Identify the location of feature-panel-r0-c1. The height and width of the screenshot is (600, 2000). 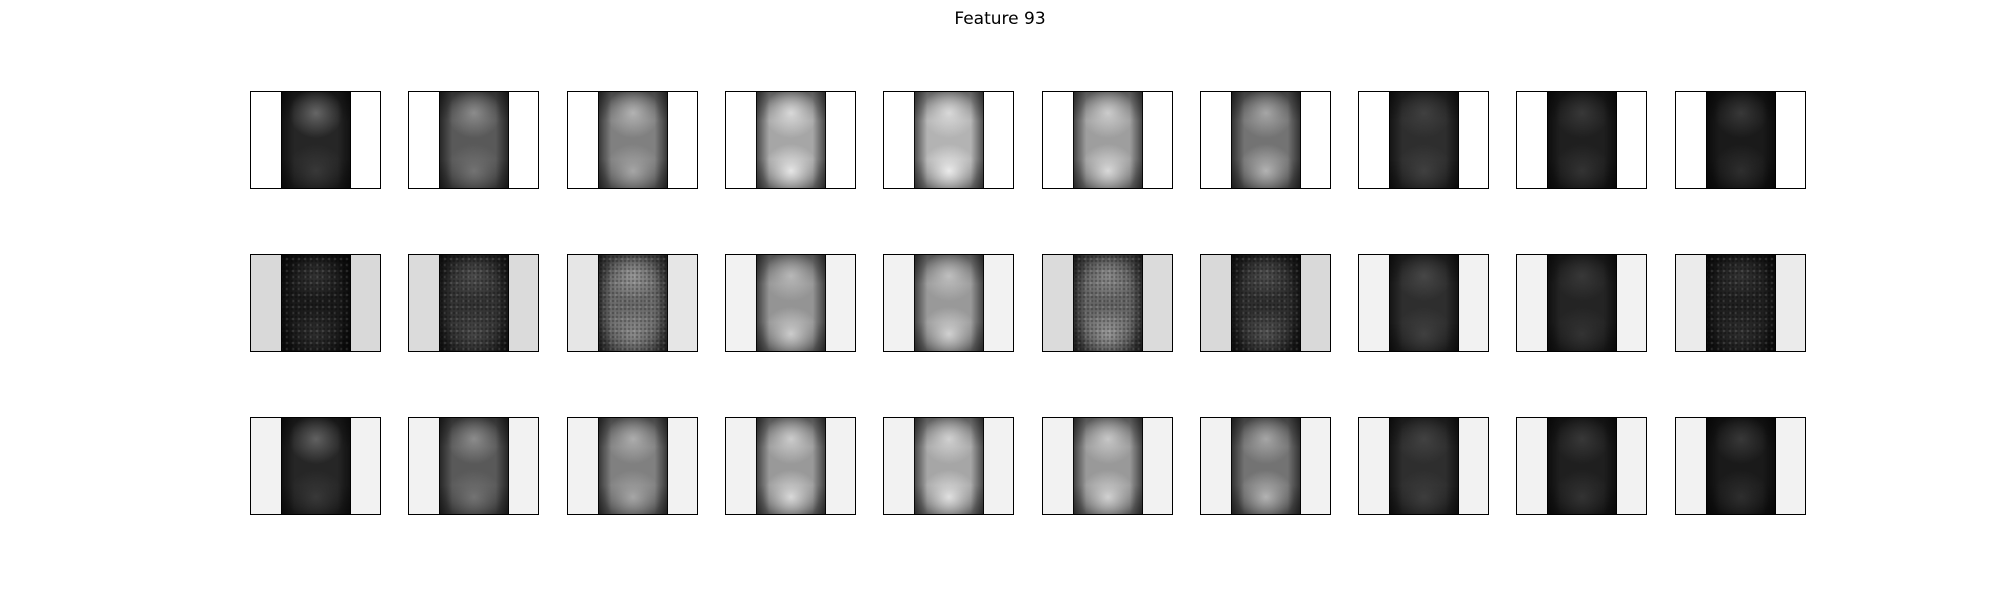
(474, 140).